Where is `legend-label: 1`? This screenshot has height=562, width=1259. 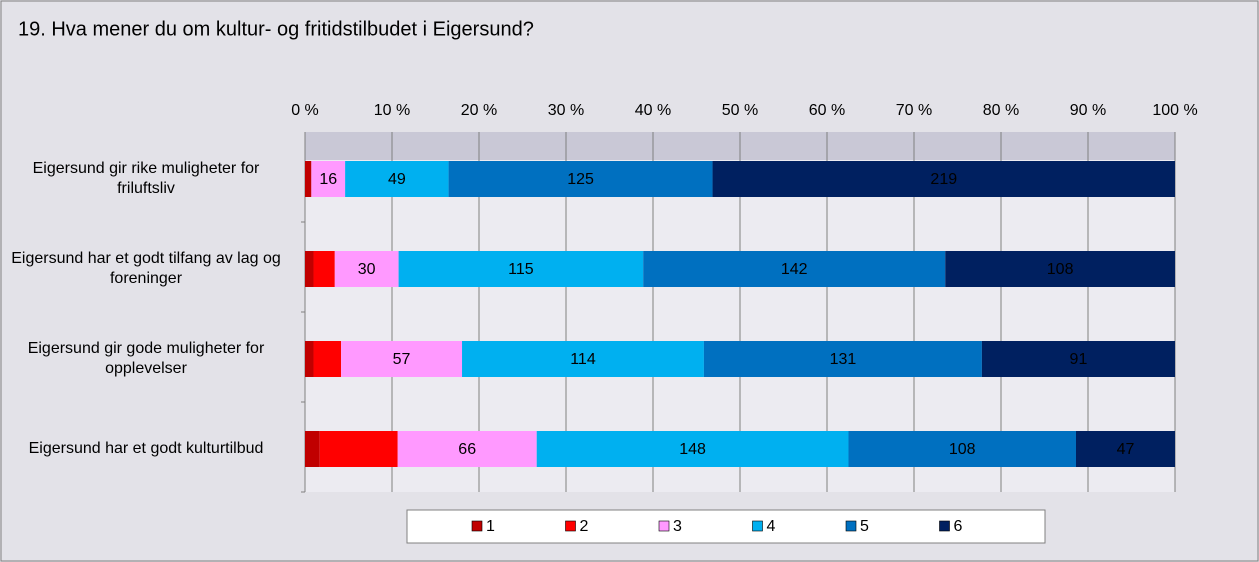 legend-label: 1 is located at coordinates (490, 526).